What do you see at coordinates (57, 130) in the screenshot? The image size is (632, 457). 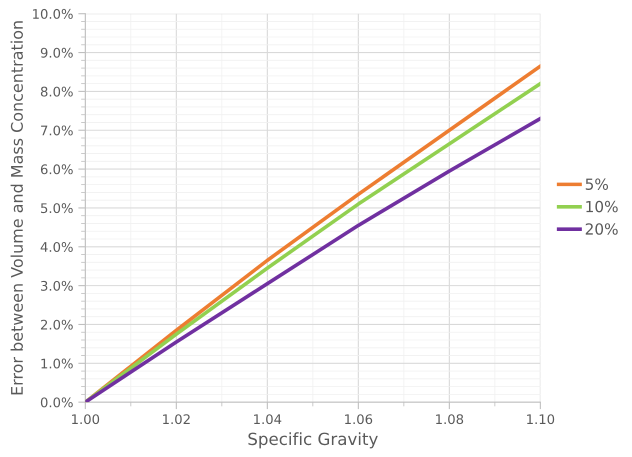 I see `y-tick-label: 7.0%` at bounding box center [57, 130].